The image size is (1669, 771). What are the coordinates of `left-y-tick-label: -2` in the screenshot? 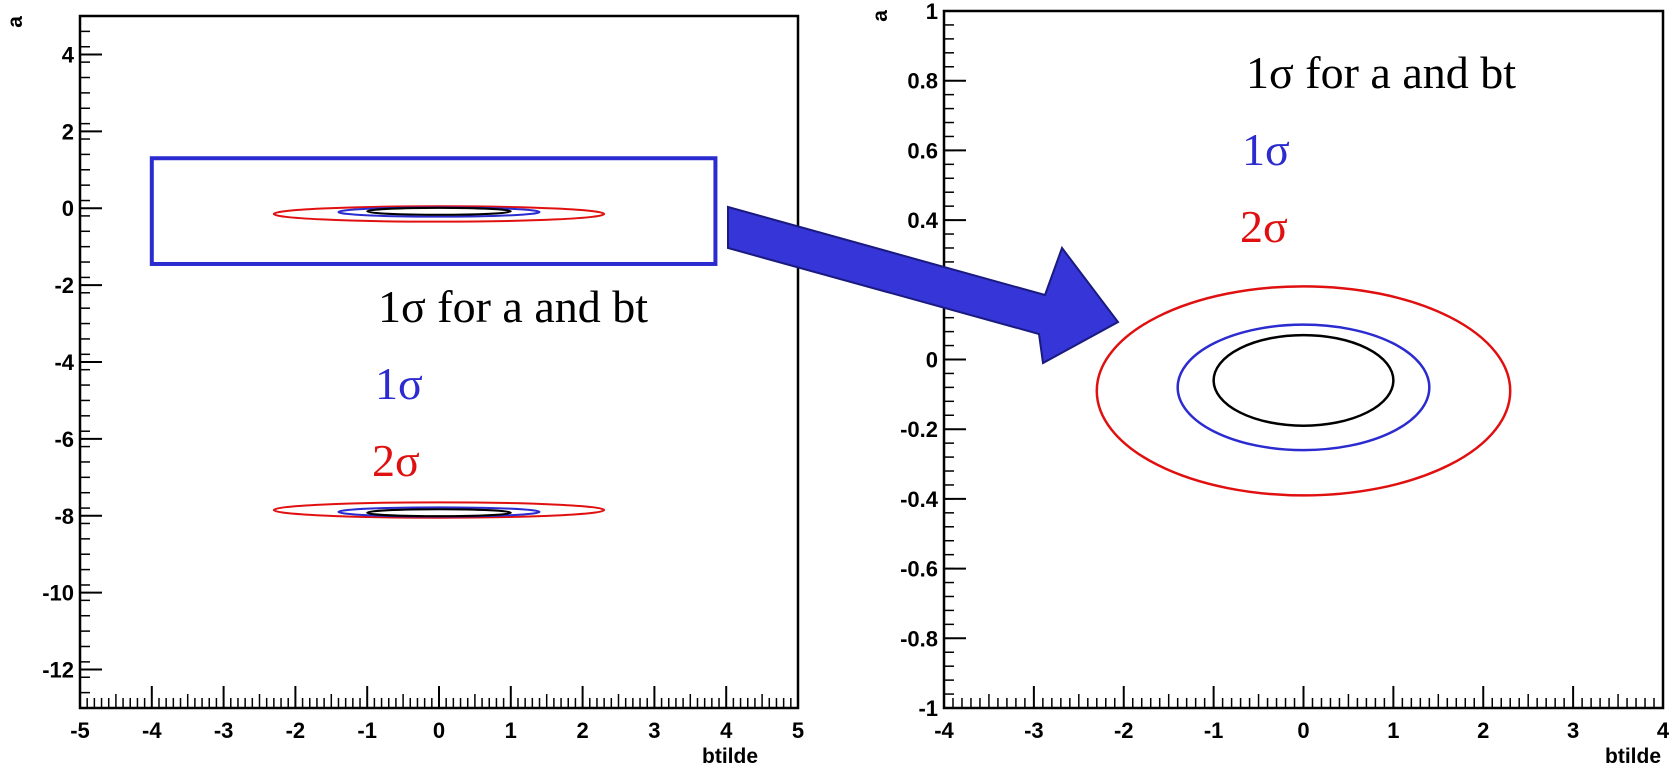 It's located at (64, 285).